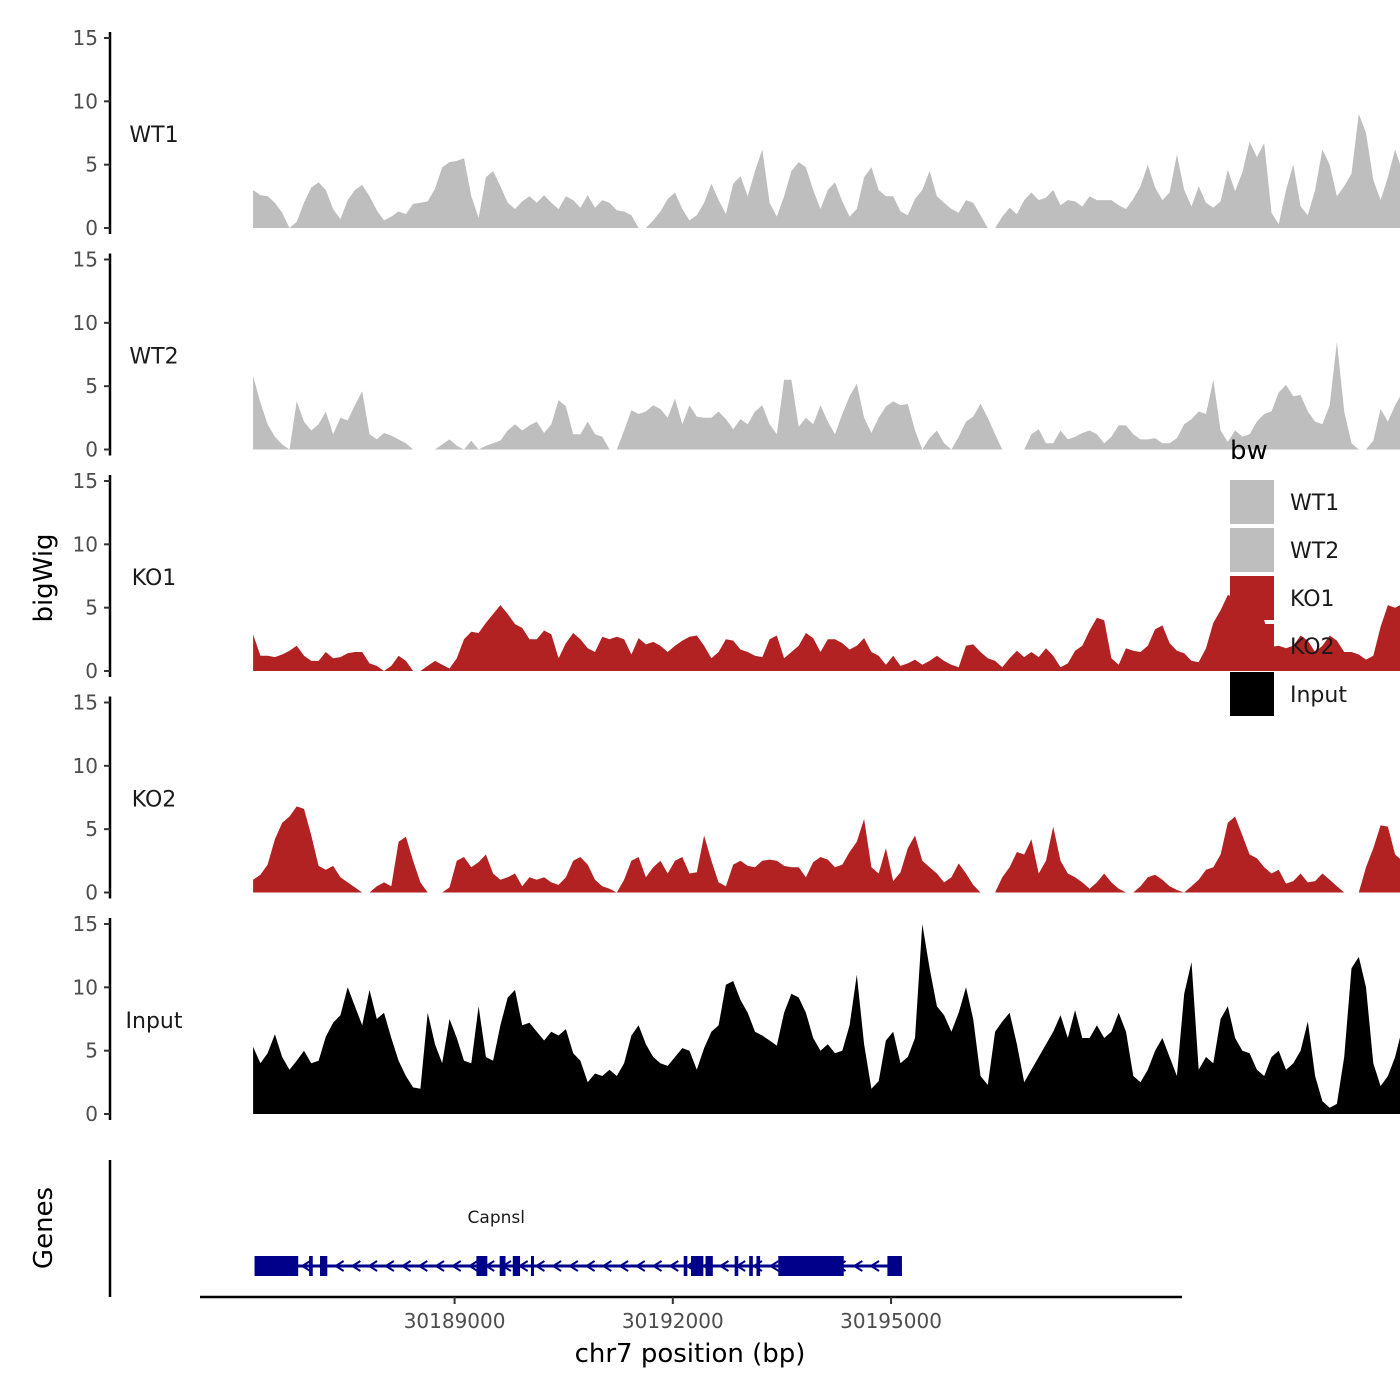  Describe the element at coordinates (826, 1019) in the screenshot. I see `coverage-area-input` at that location.